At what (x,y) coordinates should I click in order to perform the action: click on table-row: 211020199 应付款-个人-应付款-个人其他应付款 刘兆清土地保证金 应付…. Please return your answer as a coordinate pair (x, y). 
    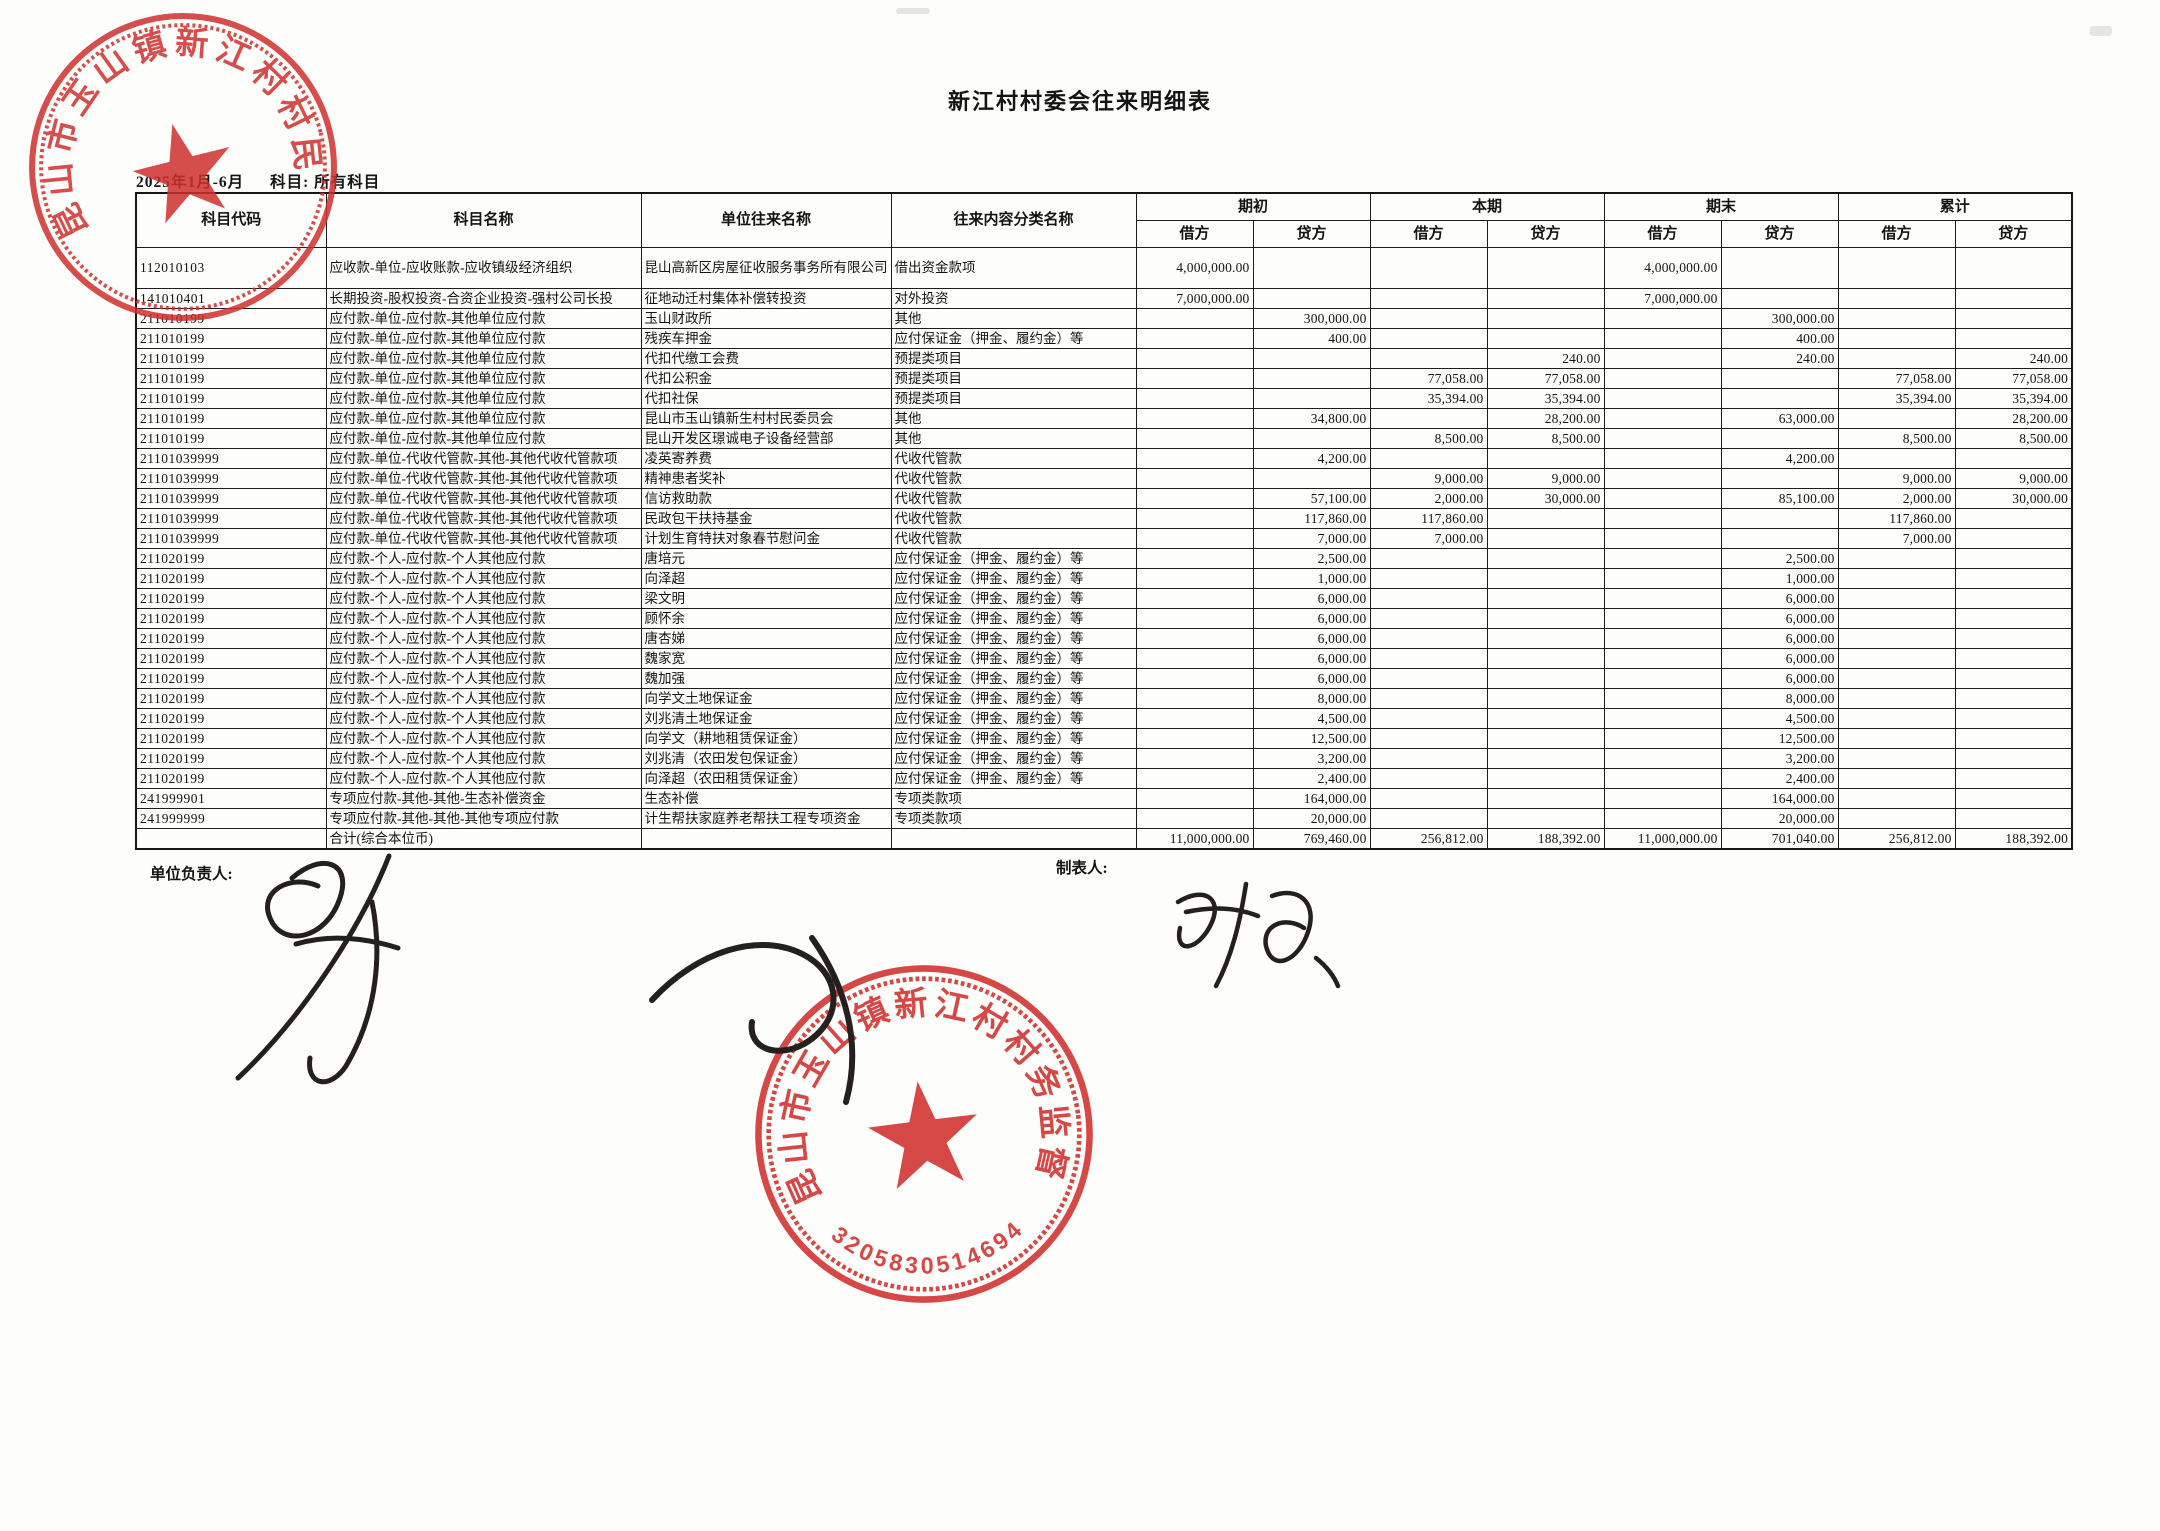
    Looking at the image, I should click on (1104, 718).